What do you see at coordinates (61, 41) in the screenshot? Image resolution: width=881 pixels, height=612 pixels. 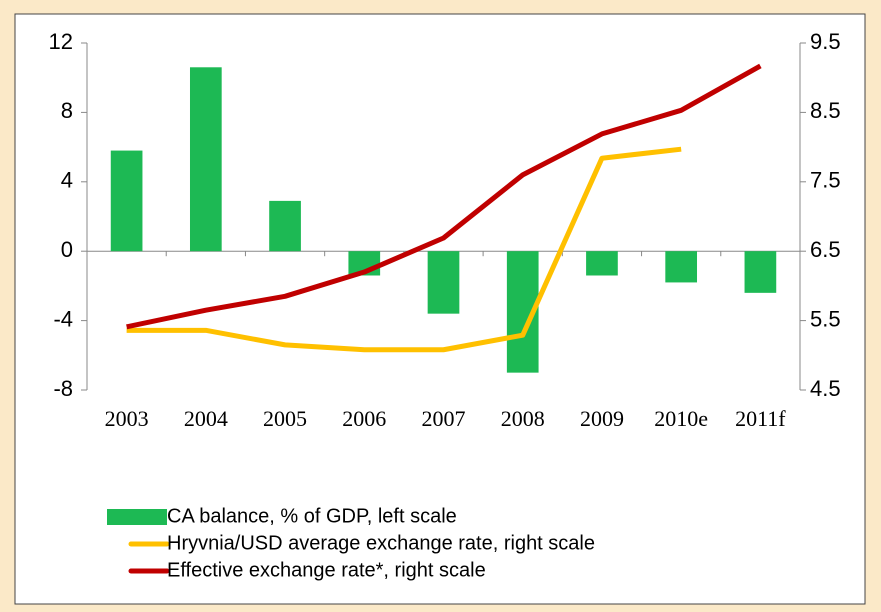 I see `y-tick-label: 12` at bounding box center [61, 41].